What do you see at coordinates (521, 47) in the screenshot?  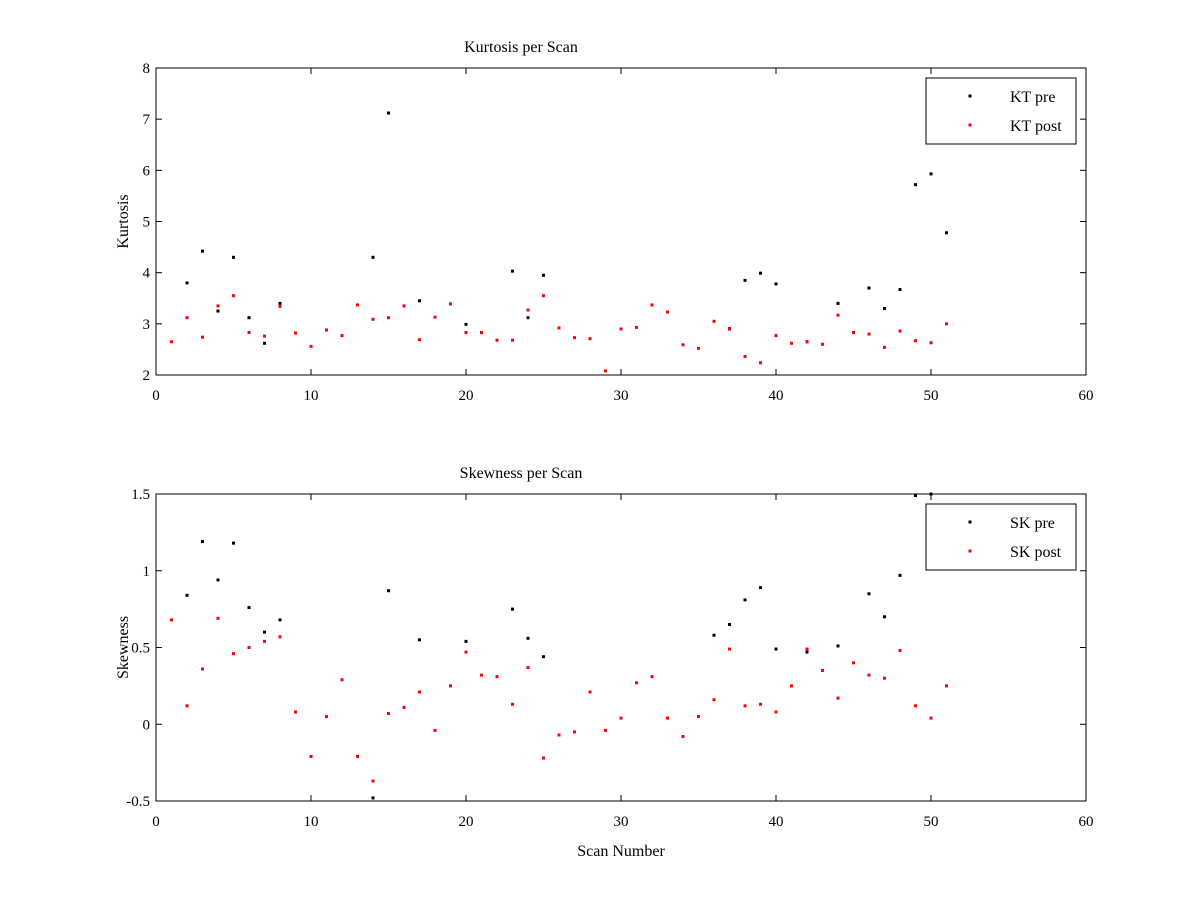 I see `kurtosis-chart-title: Kurtosis per Scan` at bounding box center [521, 47].